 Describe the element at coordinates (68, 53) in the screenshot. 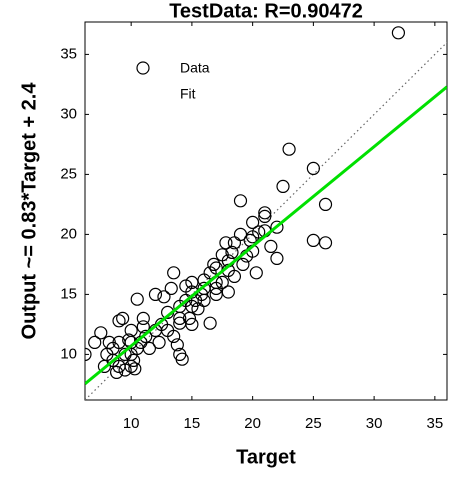

I see `y-tick-label: 35` at that location.